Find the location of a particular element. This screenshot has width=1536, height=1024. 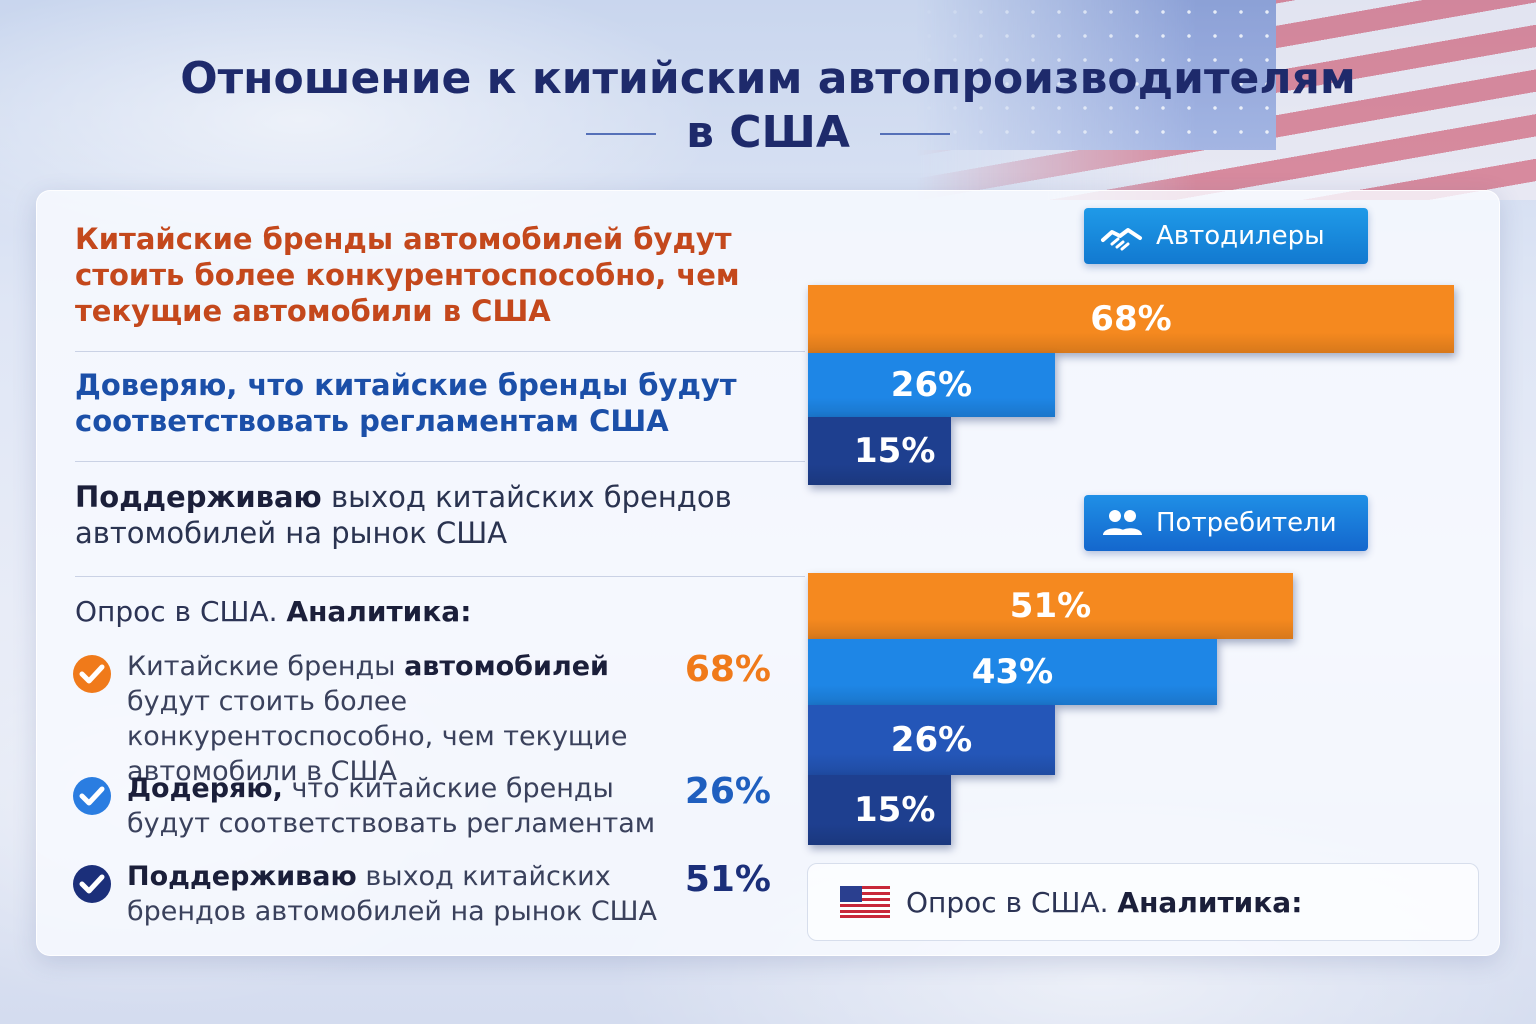

survey-item-value: 68% is located at coordinates (727, 669).